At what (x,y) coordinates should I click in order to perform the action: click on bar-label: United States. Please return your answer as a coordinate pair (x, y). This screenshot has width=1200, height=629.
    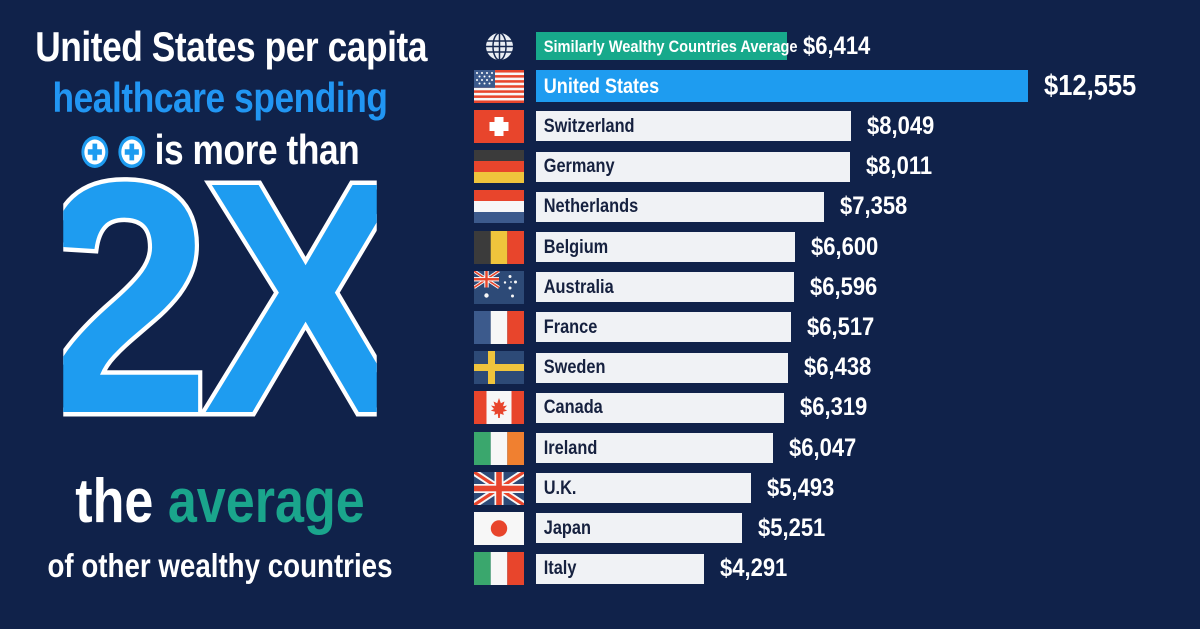
    Looking at the image, I should click on (601, 86).